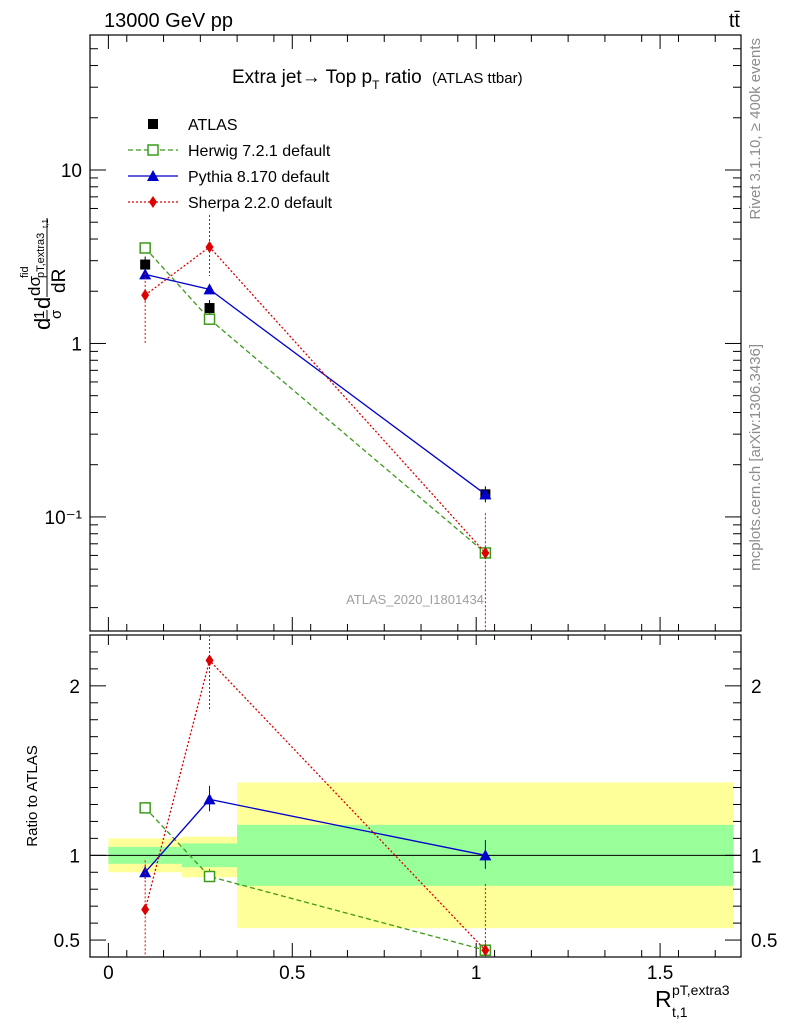 This screenshot has height=1024, width=786. What do you see at coordinates (32, 795) in the screenshot?
I see `ratio-y-axis-label: Ratio to ATLAS` at bounding box center [32, 795].